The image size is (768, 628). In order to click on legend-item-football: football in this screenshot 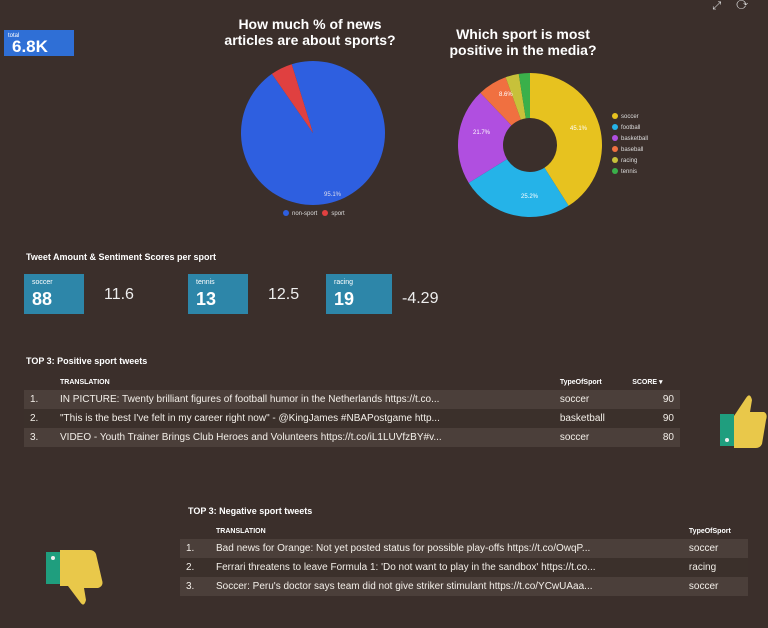, I will do `click(630, 128)`.